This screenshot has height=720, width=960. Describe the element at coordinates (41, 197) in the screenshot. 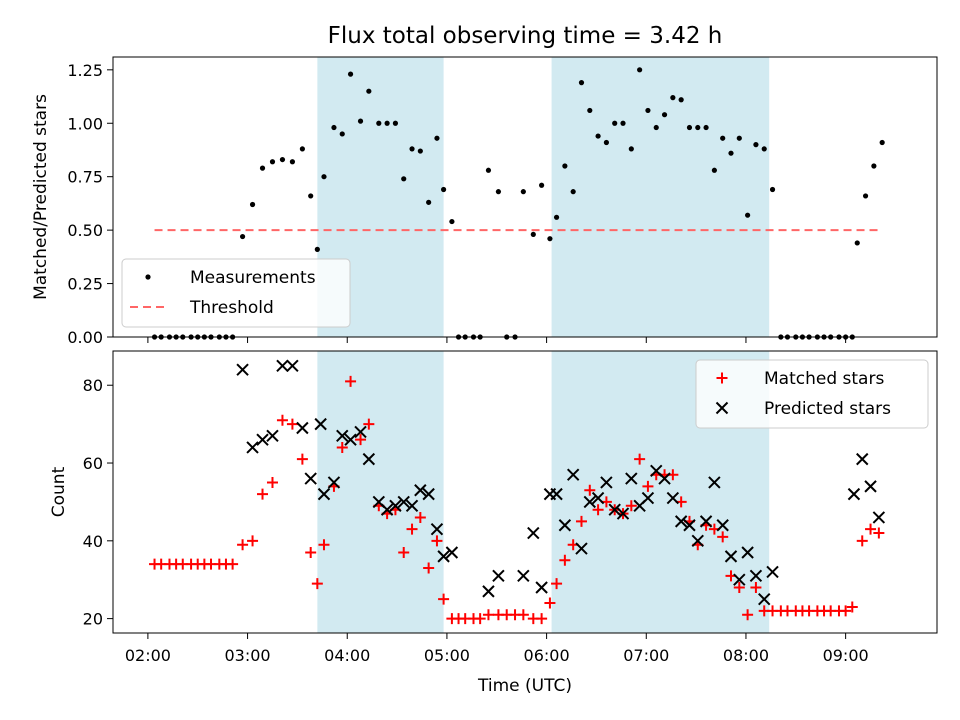

I see `ratio-y-axis-label: Matched/Predicted stars` at that location.